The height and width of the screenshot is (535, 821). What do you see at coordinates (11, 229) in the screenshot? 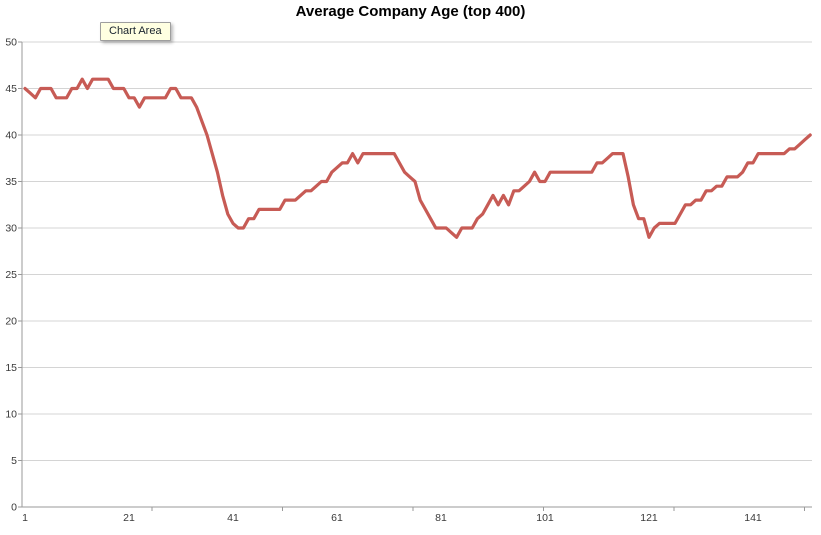
I see `y-axis-tick-label: 30` at bounding box center [11, 229].